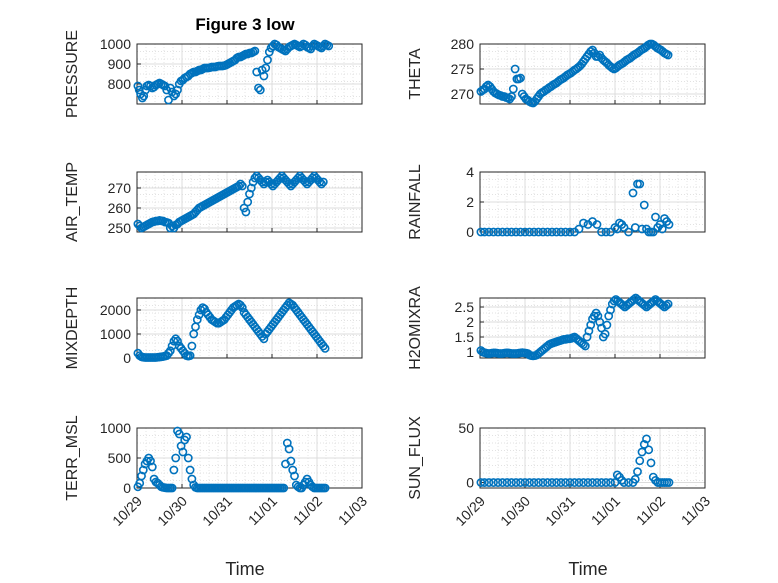  Describe the element at coordinates (120, 64) in the screenshot. I see `y-tick-label: 900` at that location.